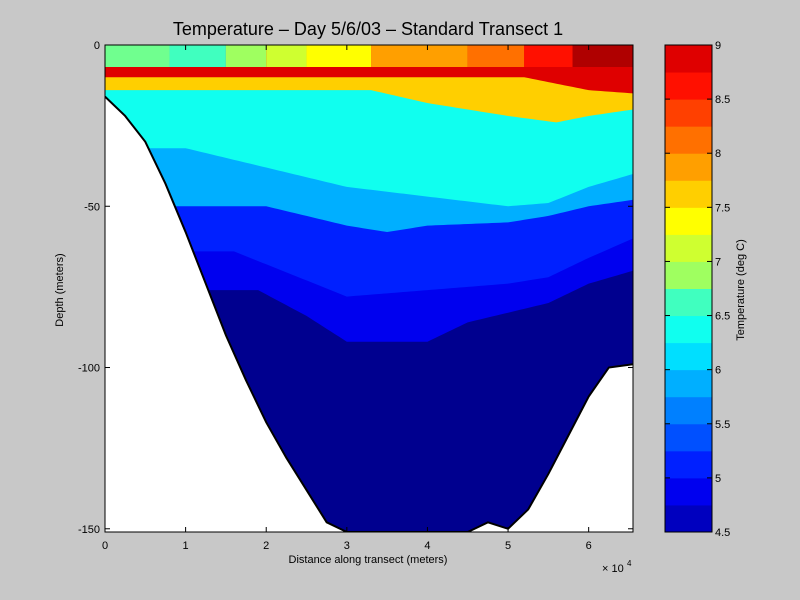  Describe the element at coordinates (89, 530) in the screenshot. I see `y-tick-label: -150` at that location.